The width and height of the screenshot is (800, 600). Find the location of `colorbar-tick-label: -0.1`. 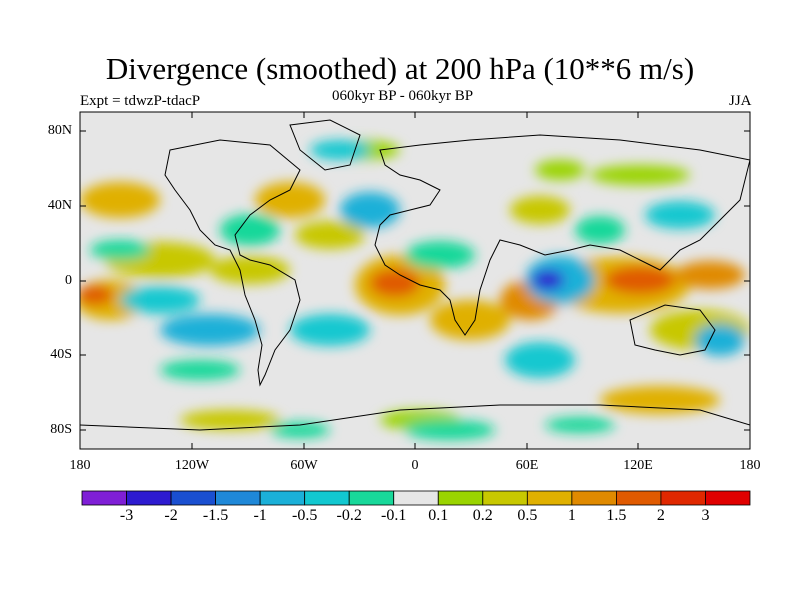

colorbar-tick-label: -0.1 is located at coordinates (394, 515).